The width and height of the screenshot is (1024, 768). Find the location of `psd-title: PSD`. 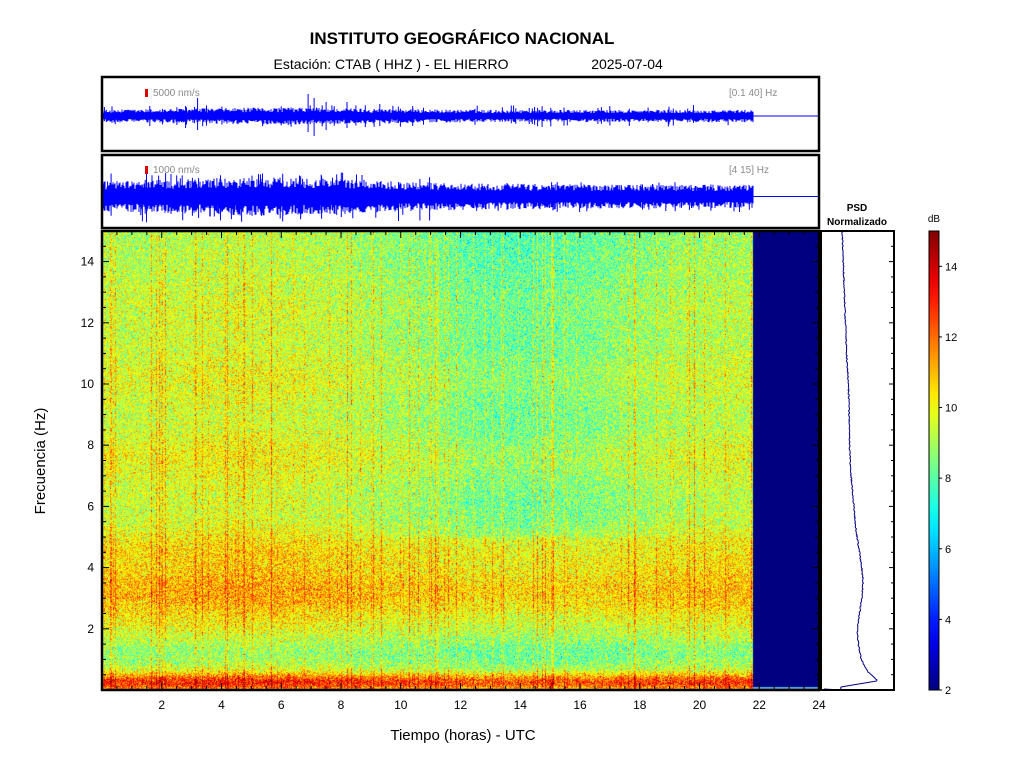

psd-title: PSD is located at coordinates (857, 208).